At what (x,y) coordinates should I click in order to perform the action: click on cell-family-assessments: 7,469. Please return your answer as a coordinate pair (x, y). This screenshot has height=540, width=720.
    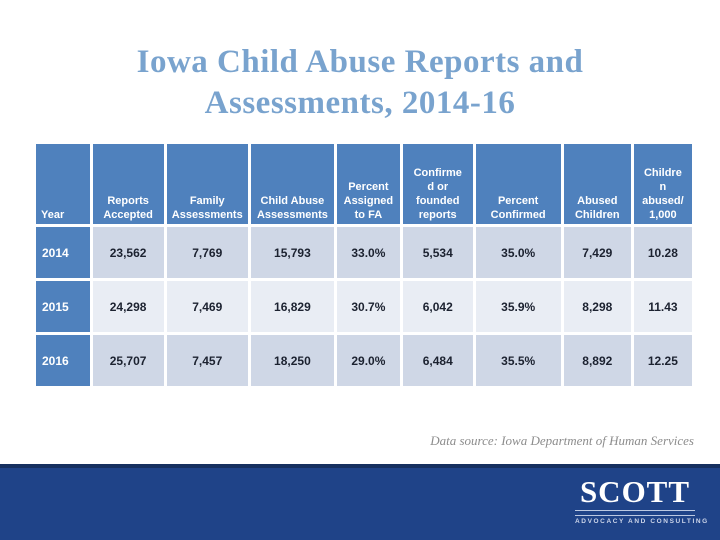
    Looking at the image, I should click on (207, 306).